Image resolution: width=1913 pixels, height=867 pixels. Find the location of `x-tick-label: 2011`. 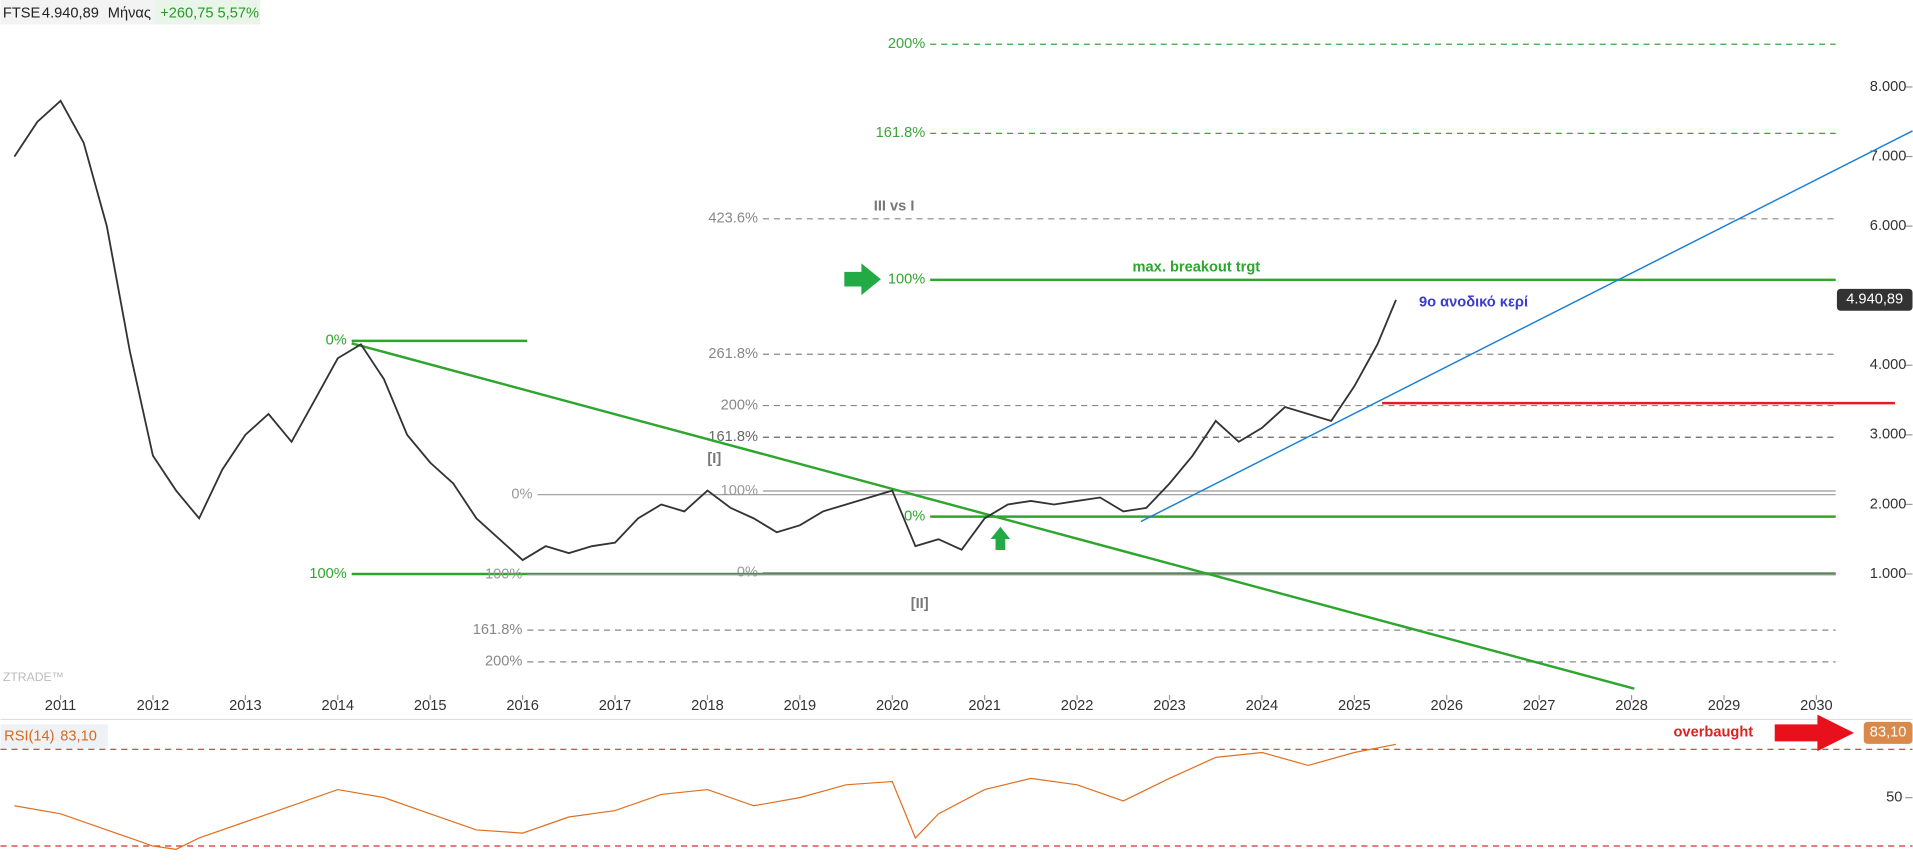

x-tick-label: 2011 is located at coordinates (60, 706).